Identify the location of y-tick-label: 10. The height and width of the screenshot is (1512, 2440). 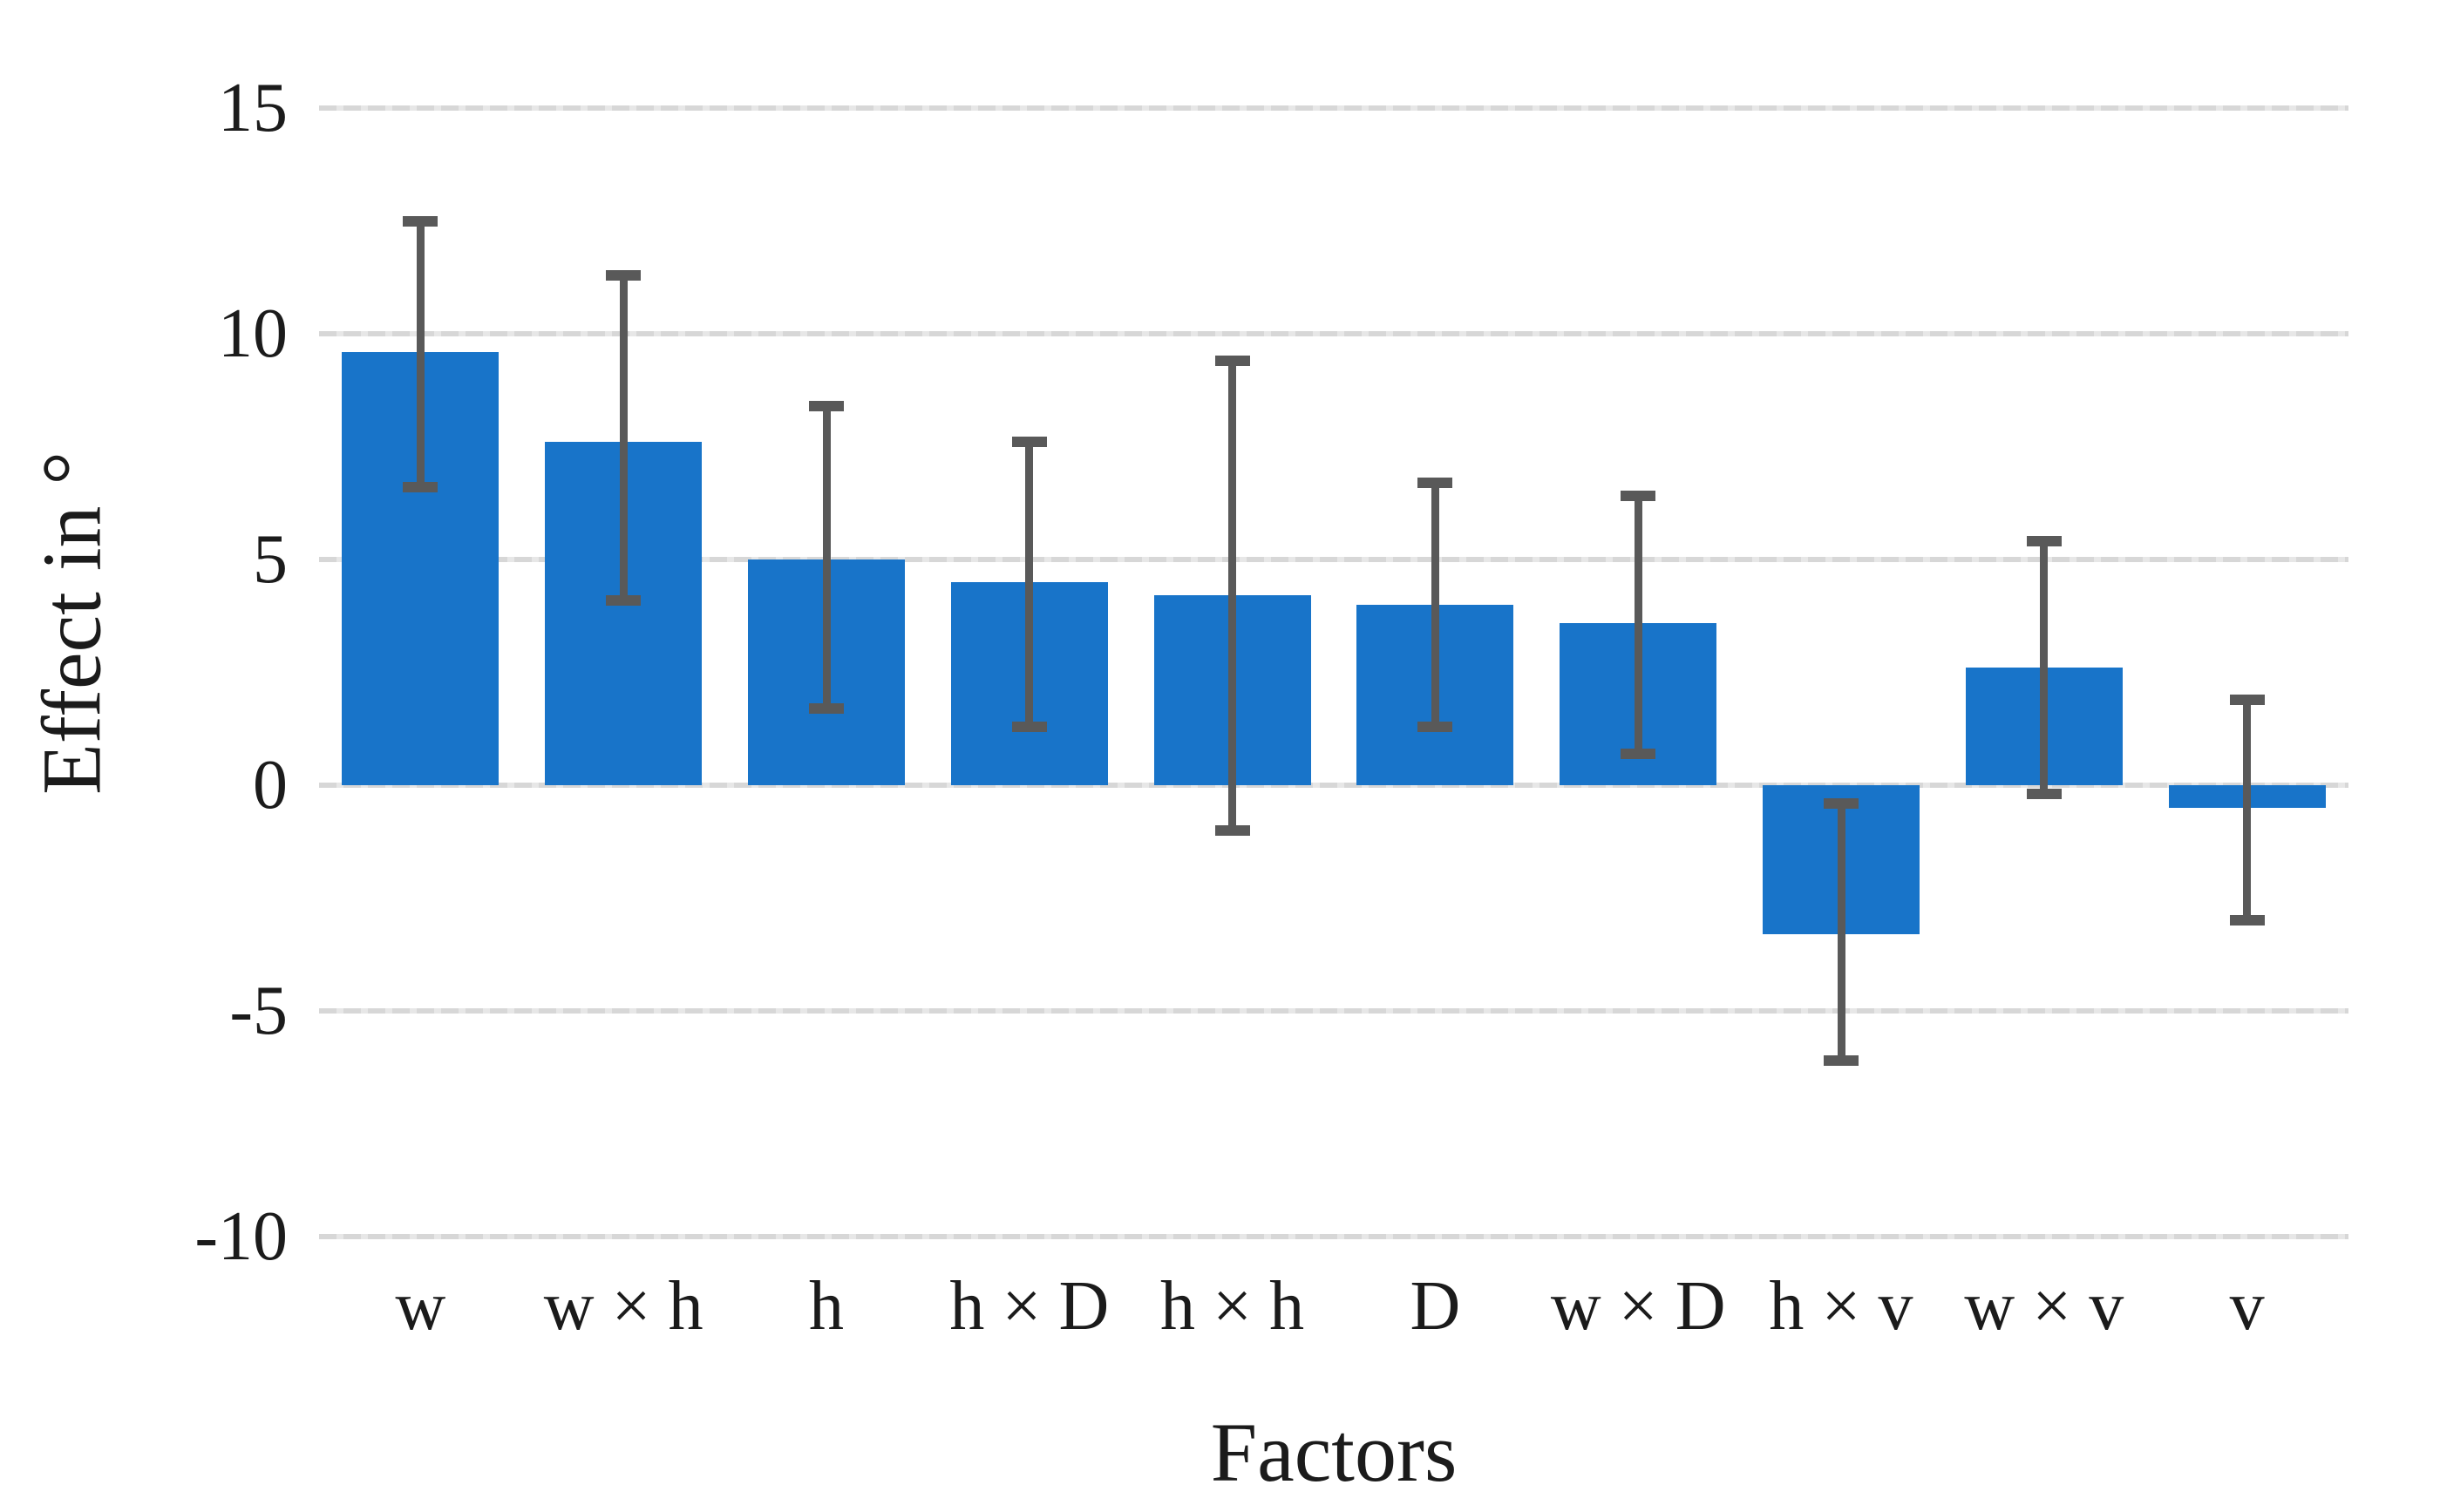
(253, 333).